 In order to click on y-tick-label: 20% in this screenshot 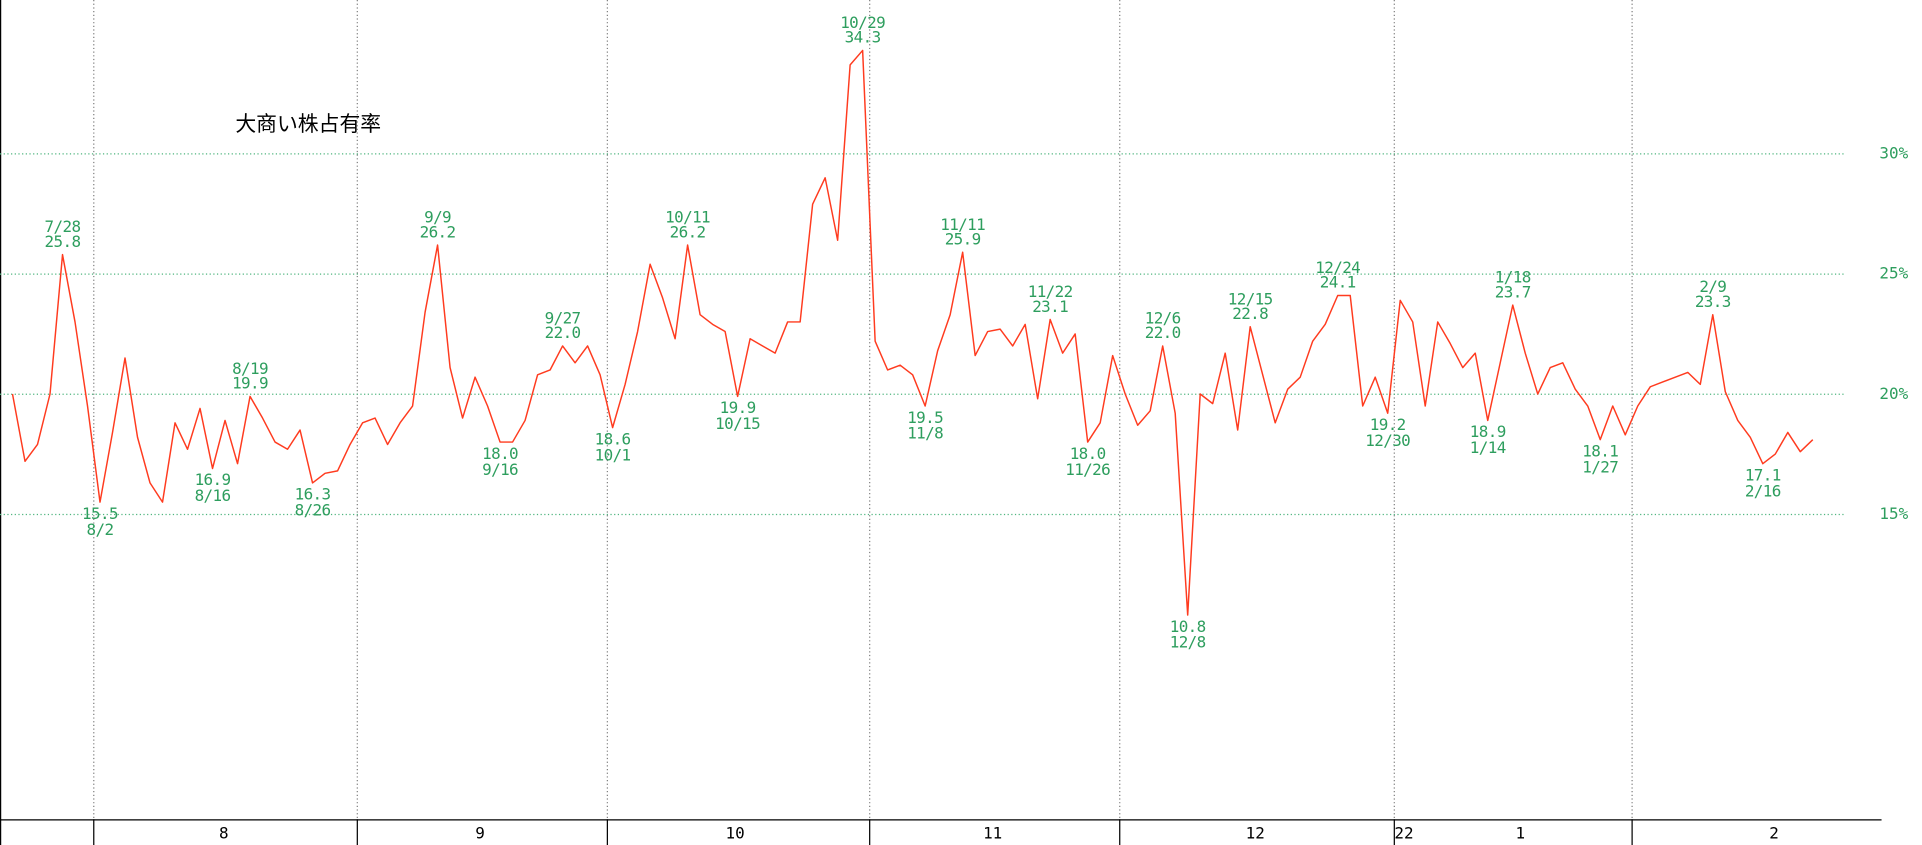, I will do `click(1893, 393)`.